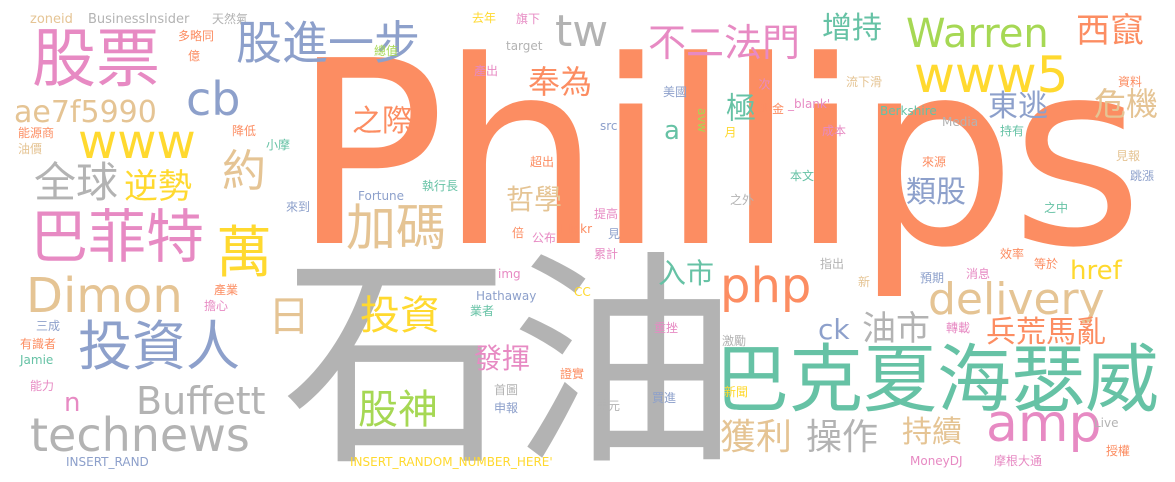 The height and width of the screenshot is (482, 1175). What do you see at coordinates (298, 207) in the screenshot?
I see `word-laidao: 來到` at bounding box center [298, 207].